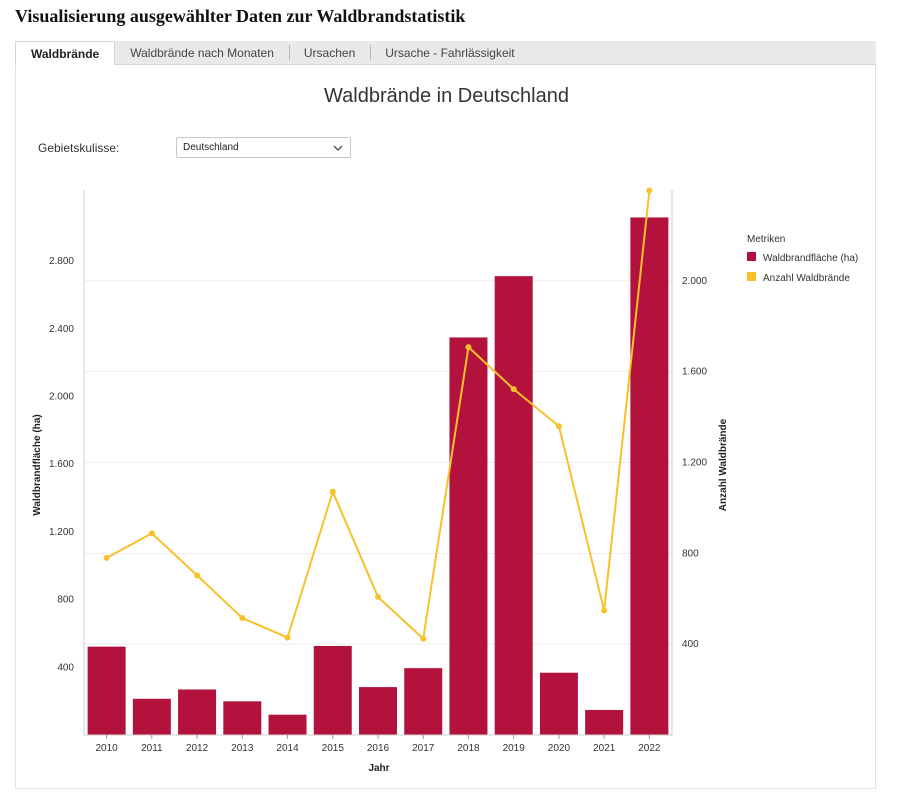  I want to click on bar-2012, so click(197, 712).